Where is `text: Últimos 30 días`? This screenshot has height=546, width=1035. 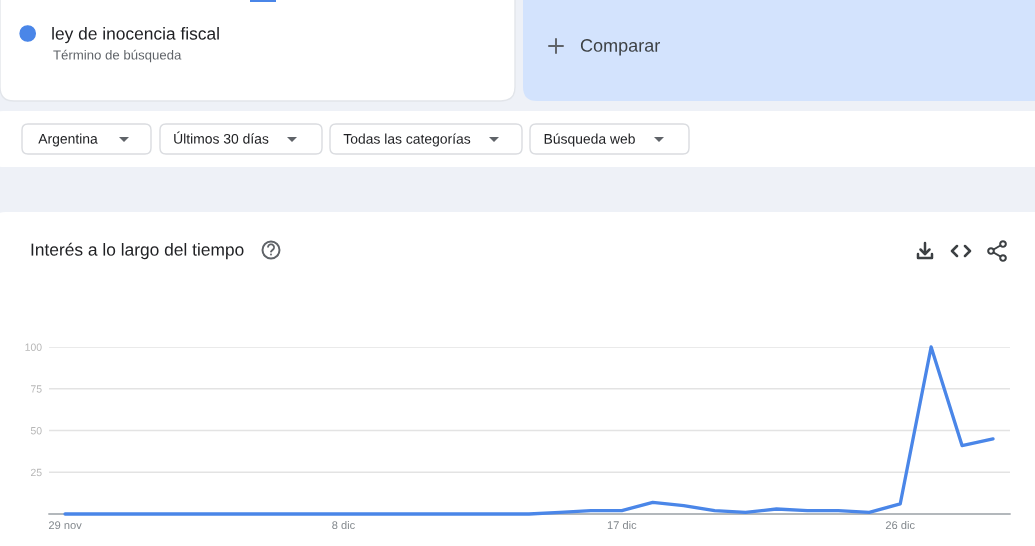 text: Últimos 30 días is located at coordinates (221, 137).